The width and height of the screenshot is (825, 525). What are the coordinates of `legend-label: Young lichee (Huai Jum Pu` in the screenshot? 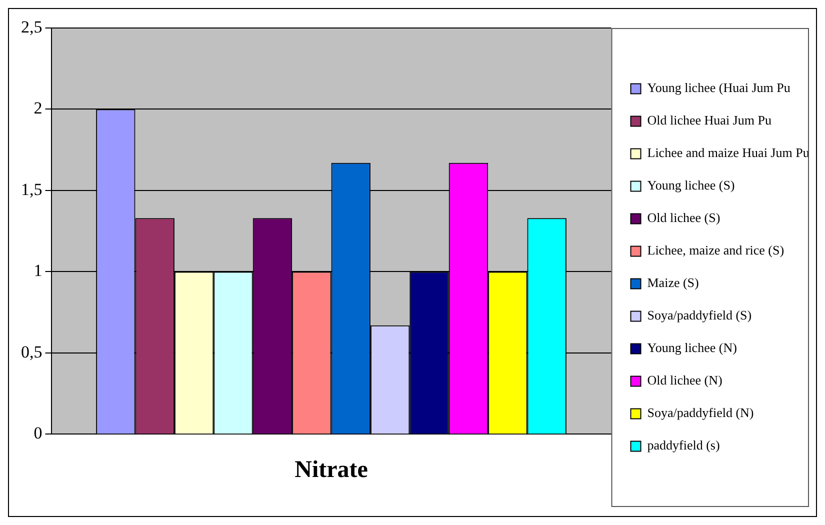 It's located at (719, 88).